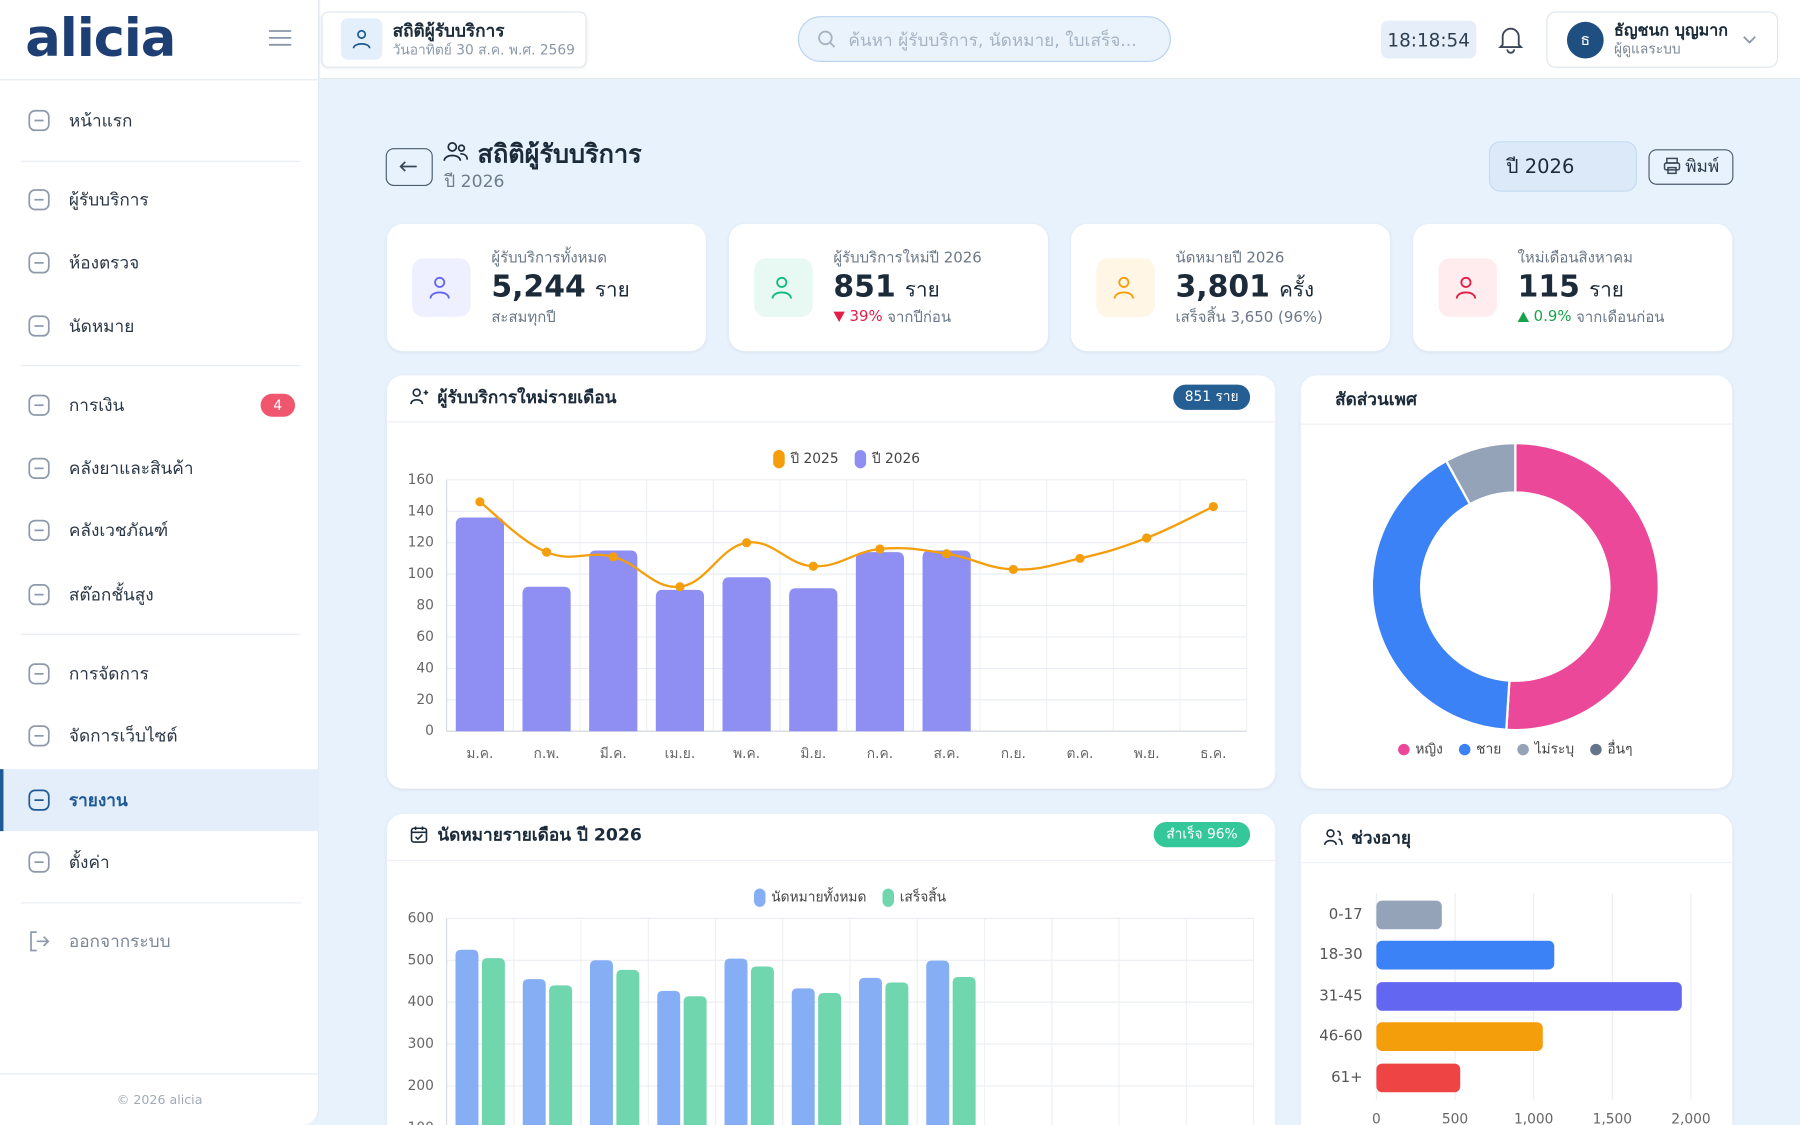 This screenshot has width=1800, height=1125. What do you see at coordinates (907, 258) in the screenshot?
I see `stat-label: ผู้รับบริการใหม่ปี 2026` at bounding box center [907, 258].